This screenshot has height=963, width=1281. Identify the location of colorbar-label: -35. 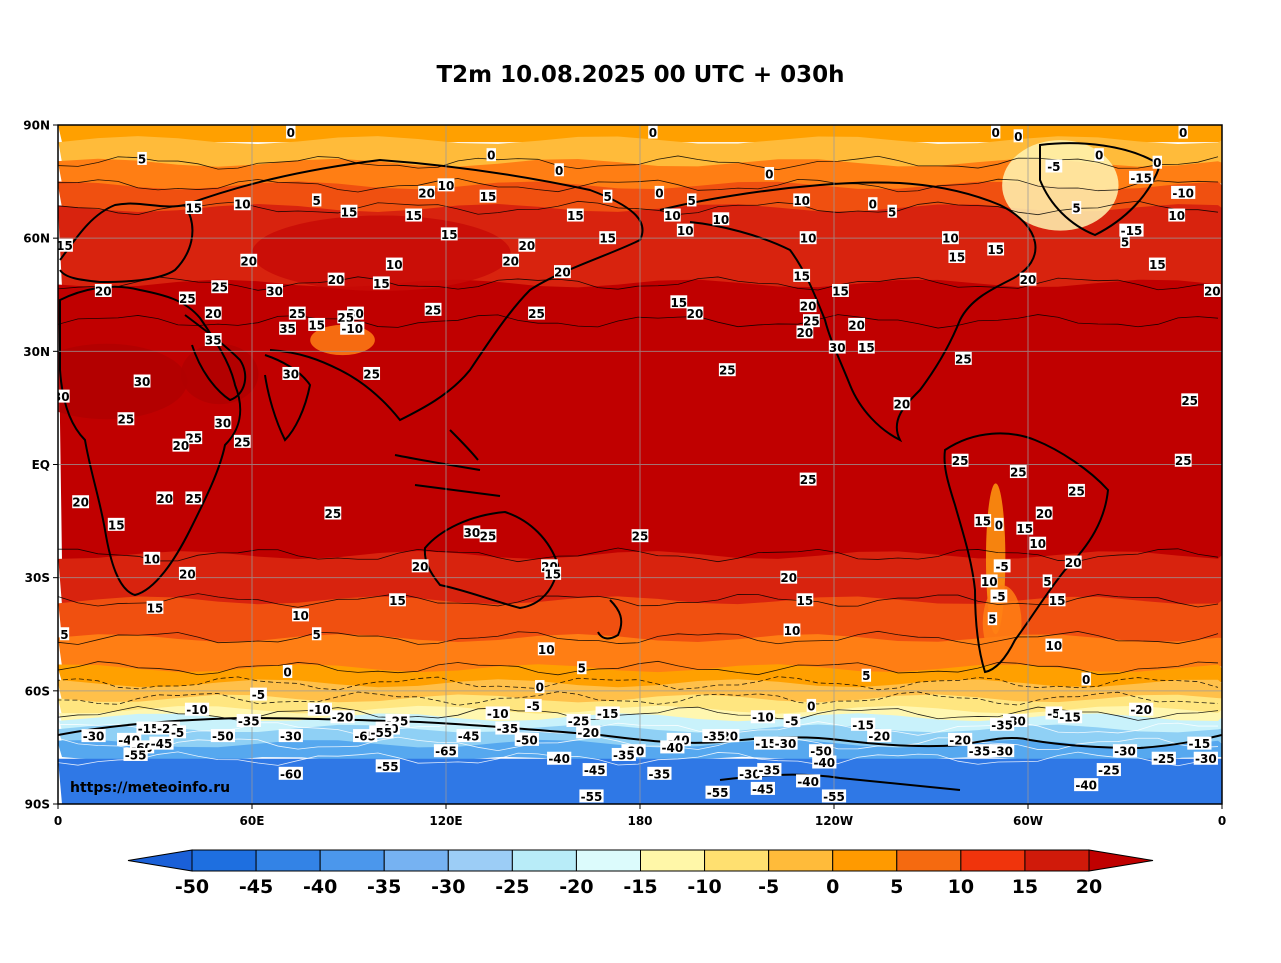
(384, 887).